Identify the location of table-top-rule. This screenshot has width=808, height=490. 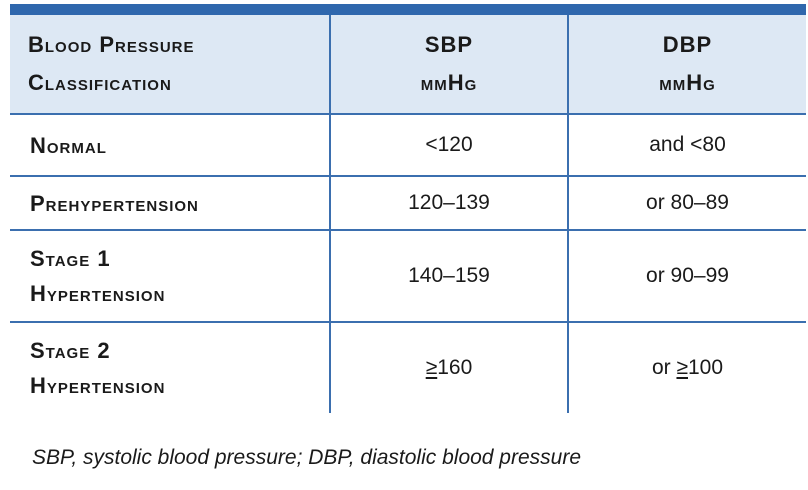
(408, 9).